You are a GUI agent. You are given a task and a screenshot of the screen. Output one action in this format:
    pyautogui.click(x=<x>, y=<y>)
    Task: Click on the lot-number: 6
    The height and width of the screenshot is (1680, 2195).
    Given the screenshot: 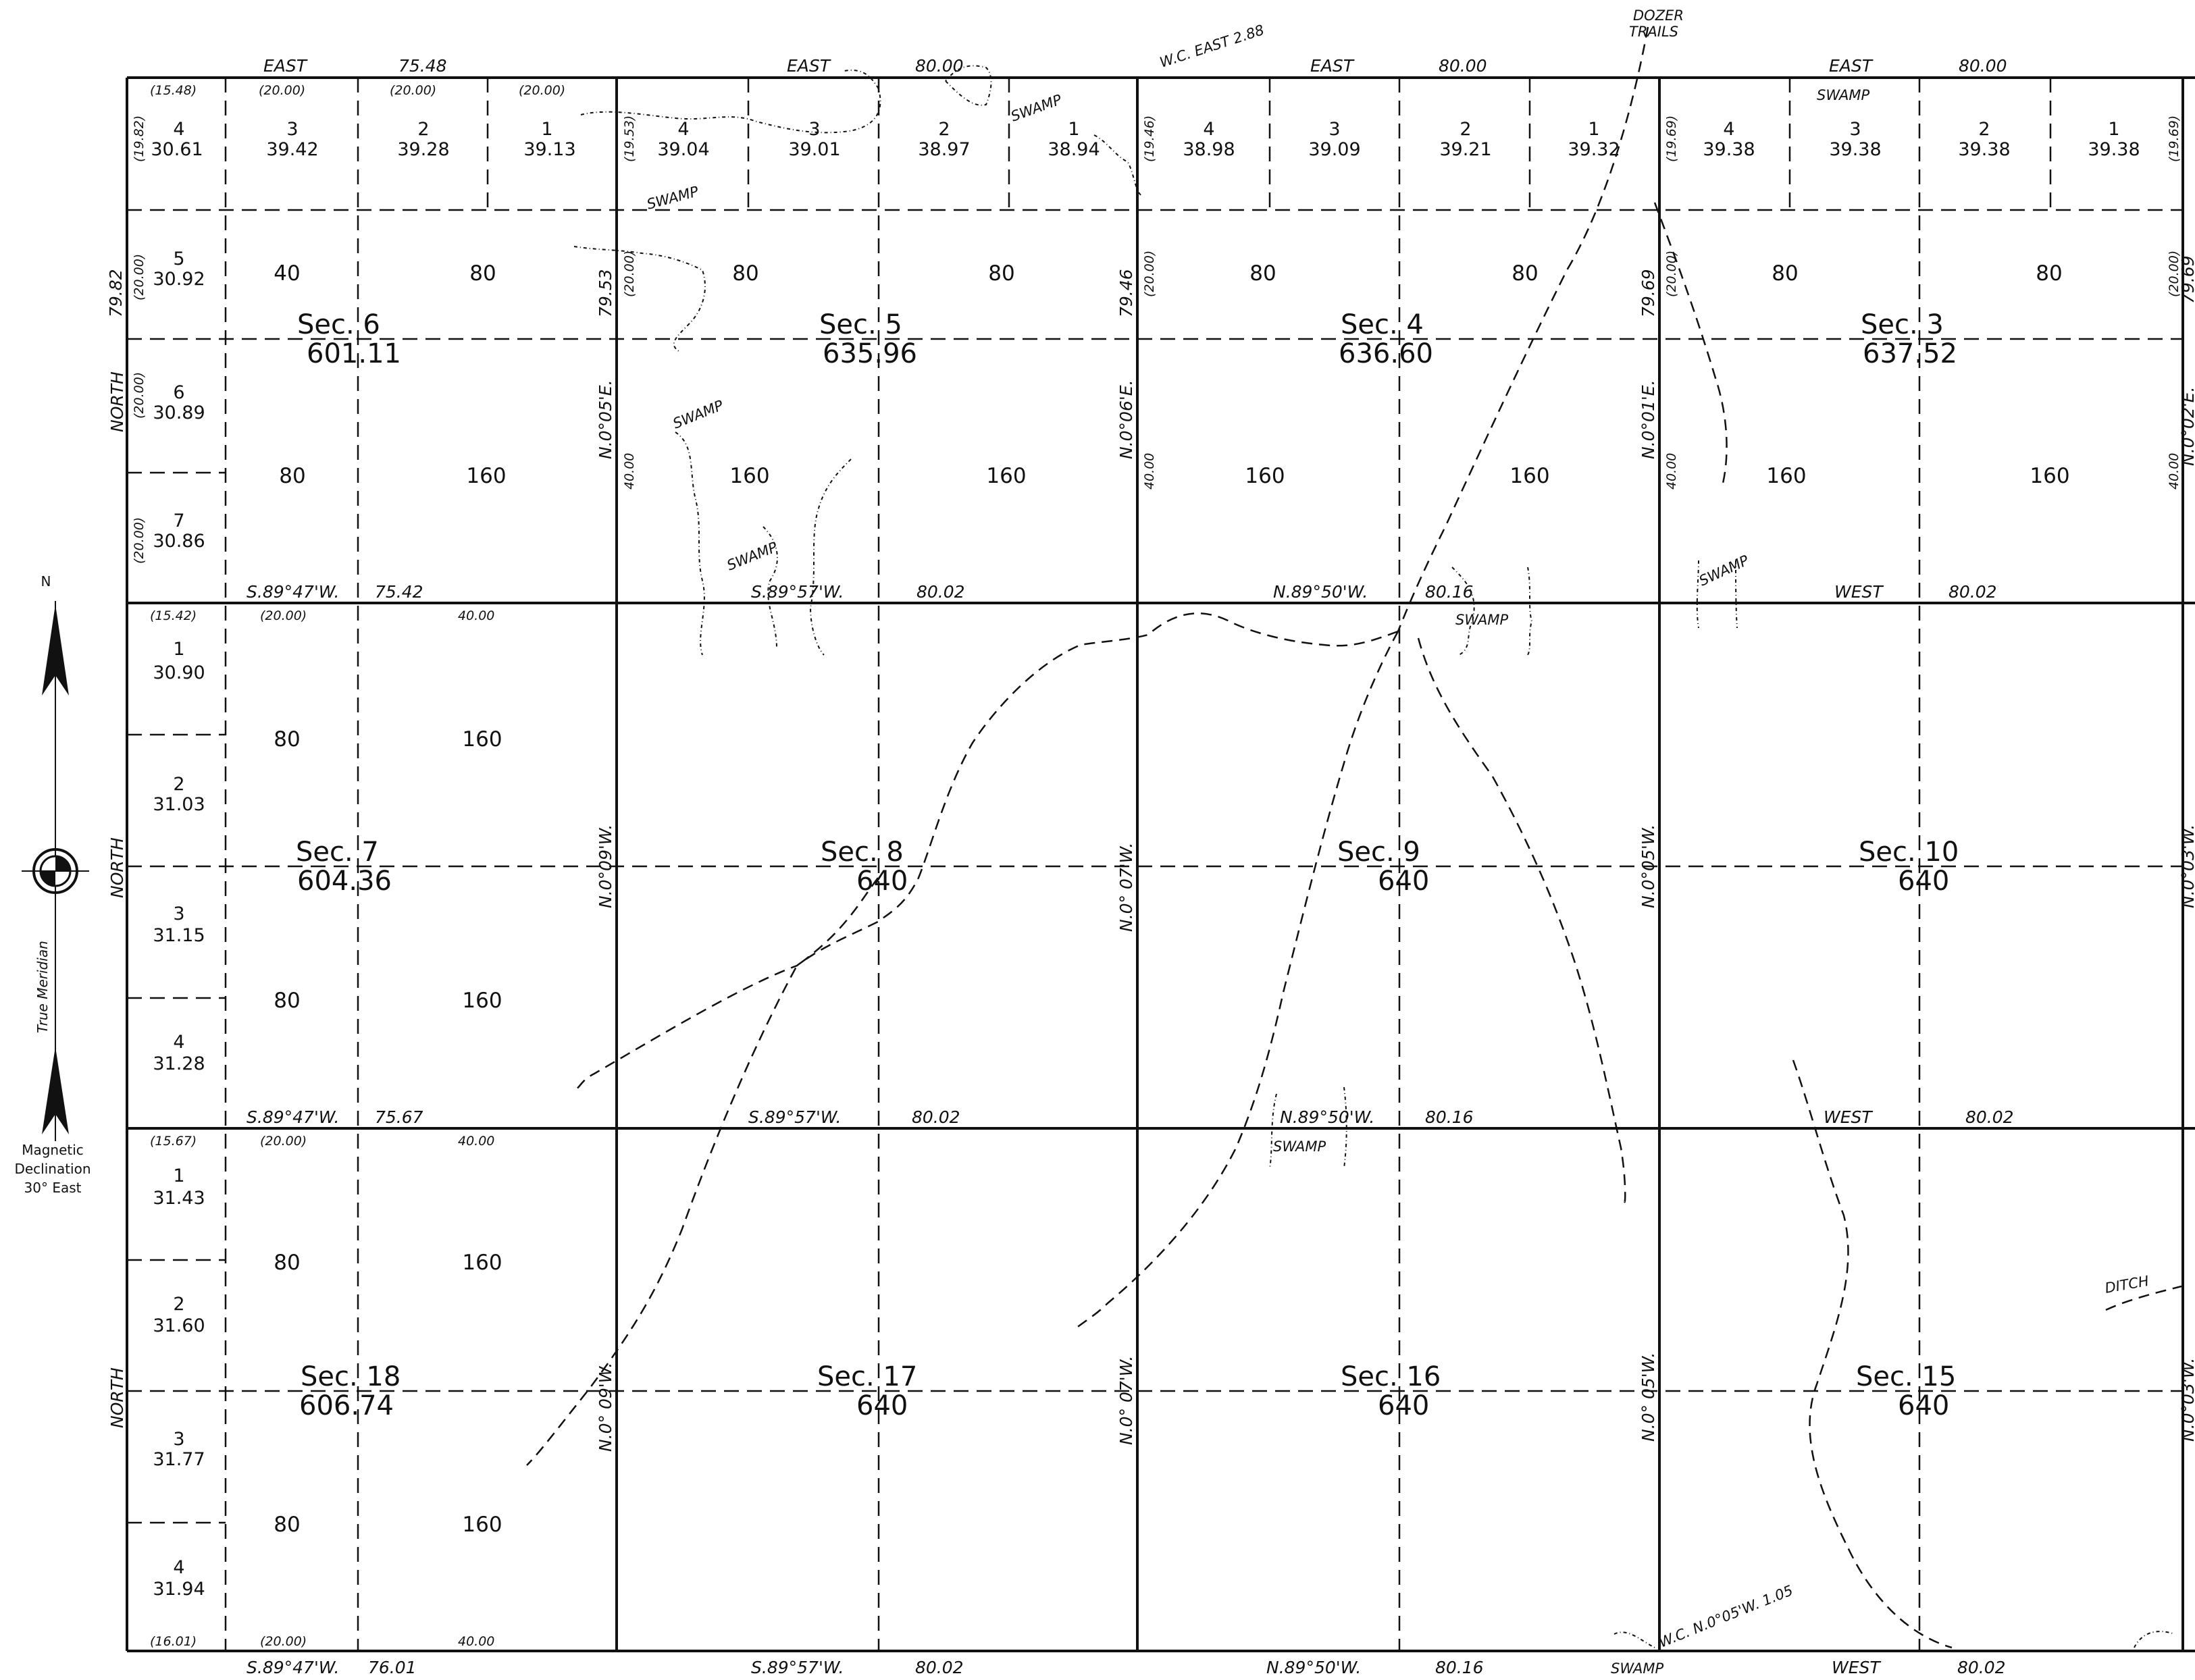 What is the action you would take?
    pyautogui.click(x=178, y=392)
    